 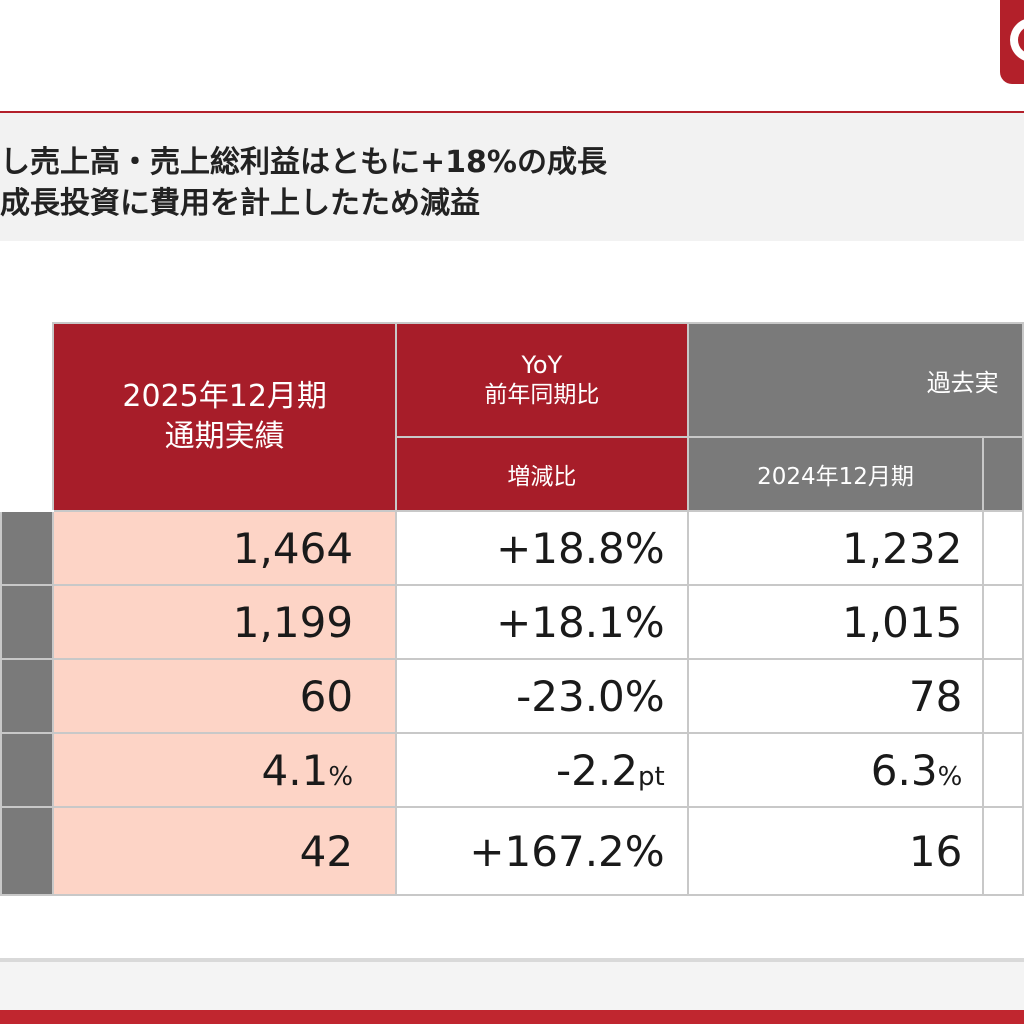 What do you see at coordinates (542, 851) in the screenshot?
I see `yoy-value: +167.2%` at bounding box center [542, 851].